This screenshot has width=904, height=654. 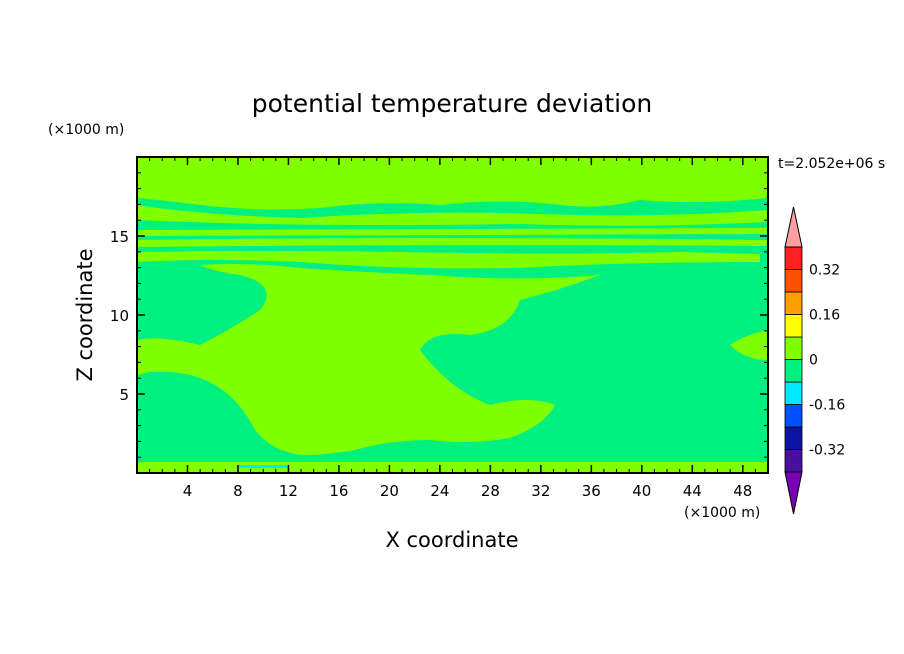 I want to click on contour-region-top, so click(x=452, y=183).